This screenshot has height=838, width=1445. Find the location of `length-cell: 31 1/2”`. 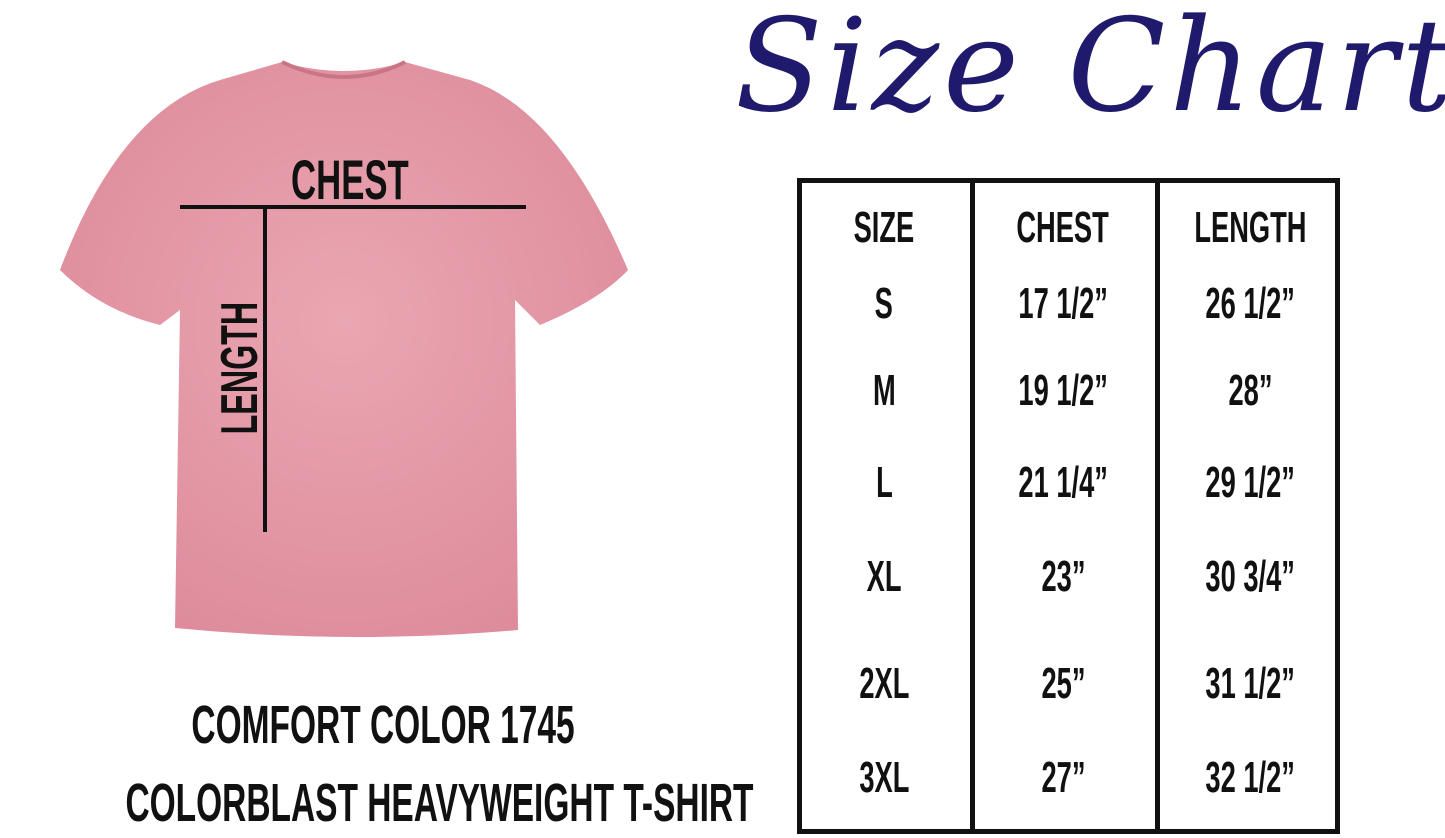

length-cell: 31 1/2” is located at coordinates (1250, 684).